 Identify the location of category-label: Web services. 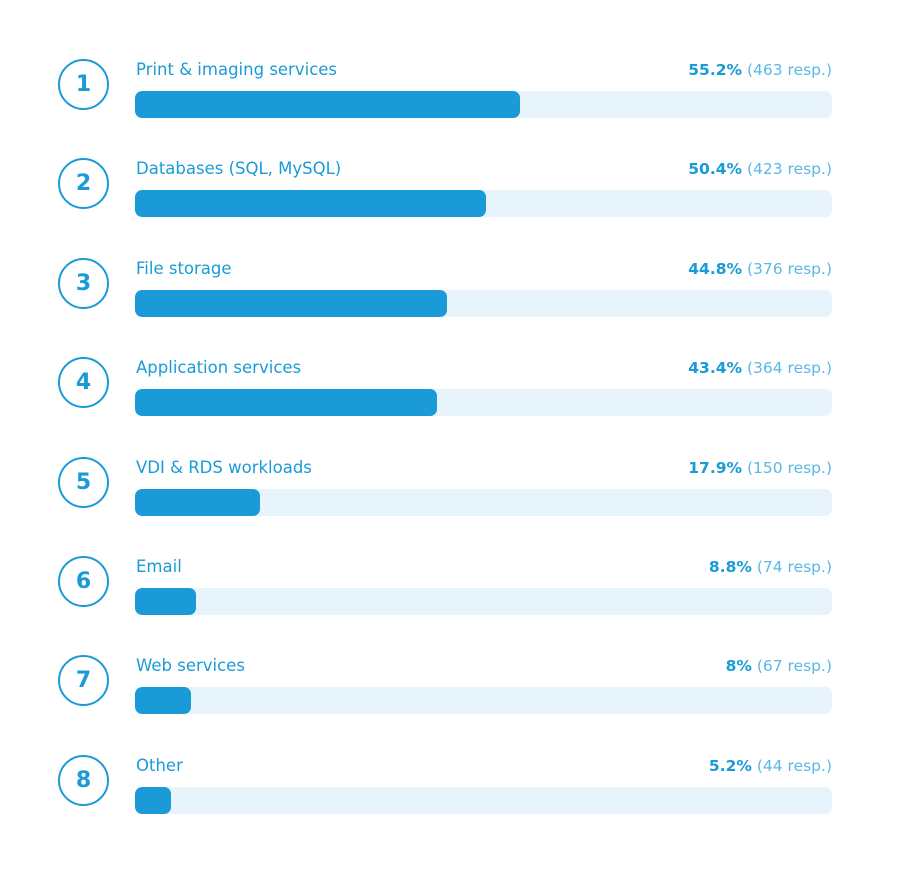
(190, 665).